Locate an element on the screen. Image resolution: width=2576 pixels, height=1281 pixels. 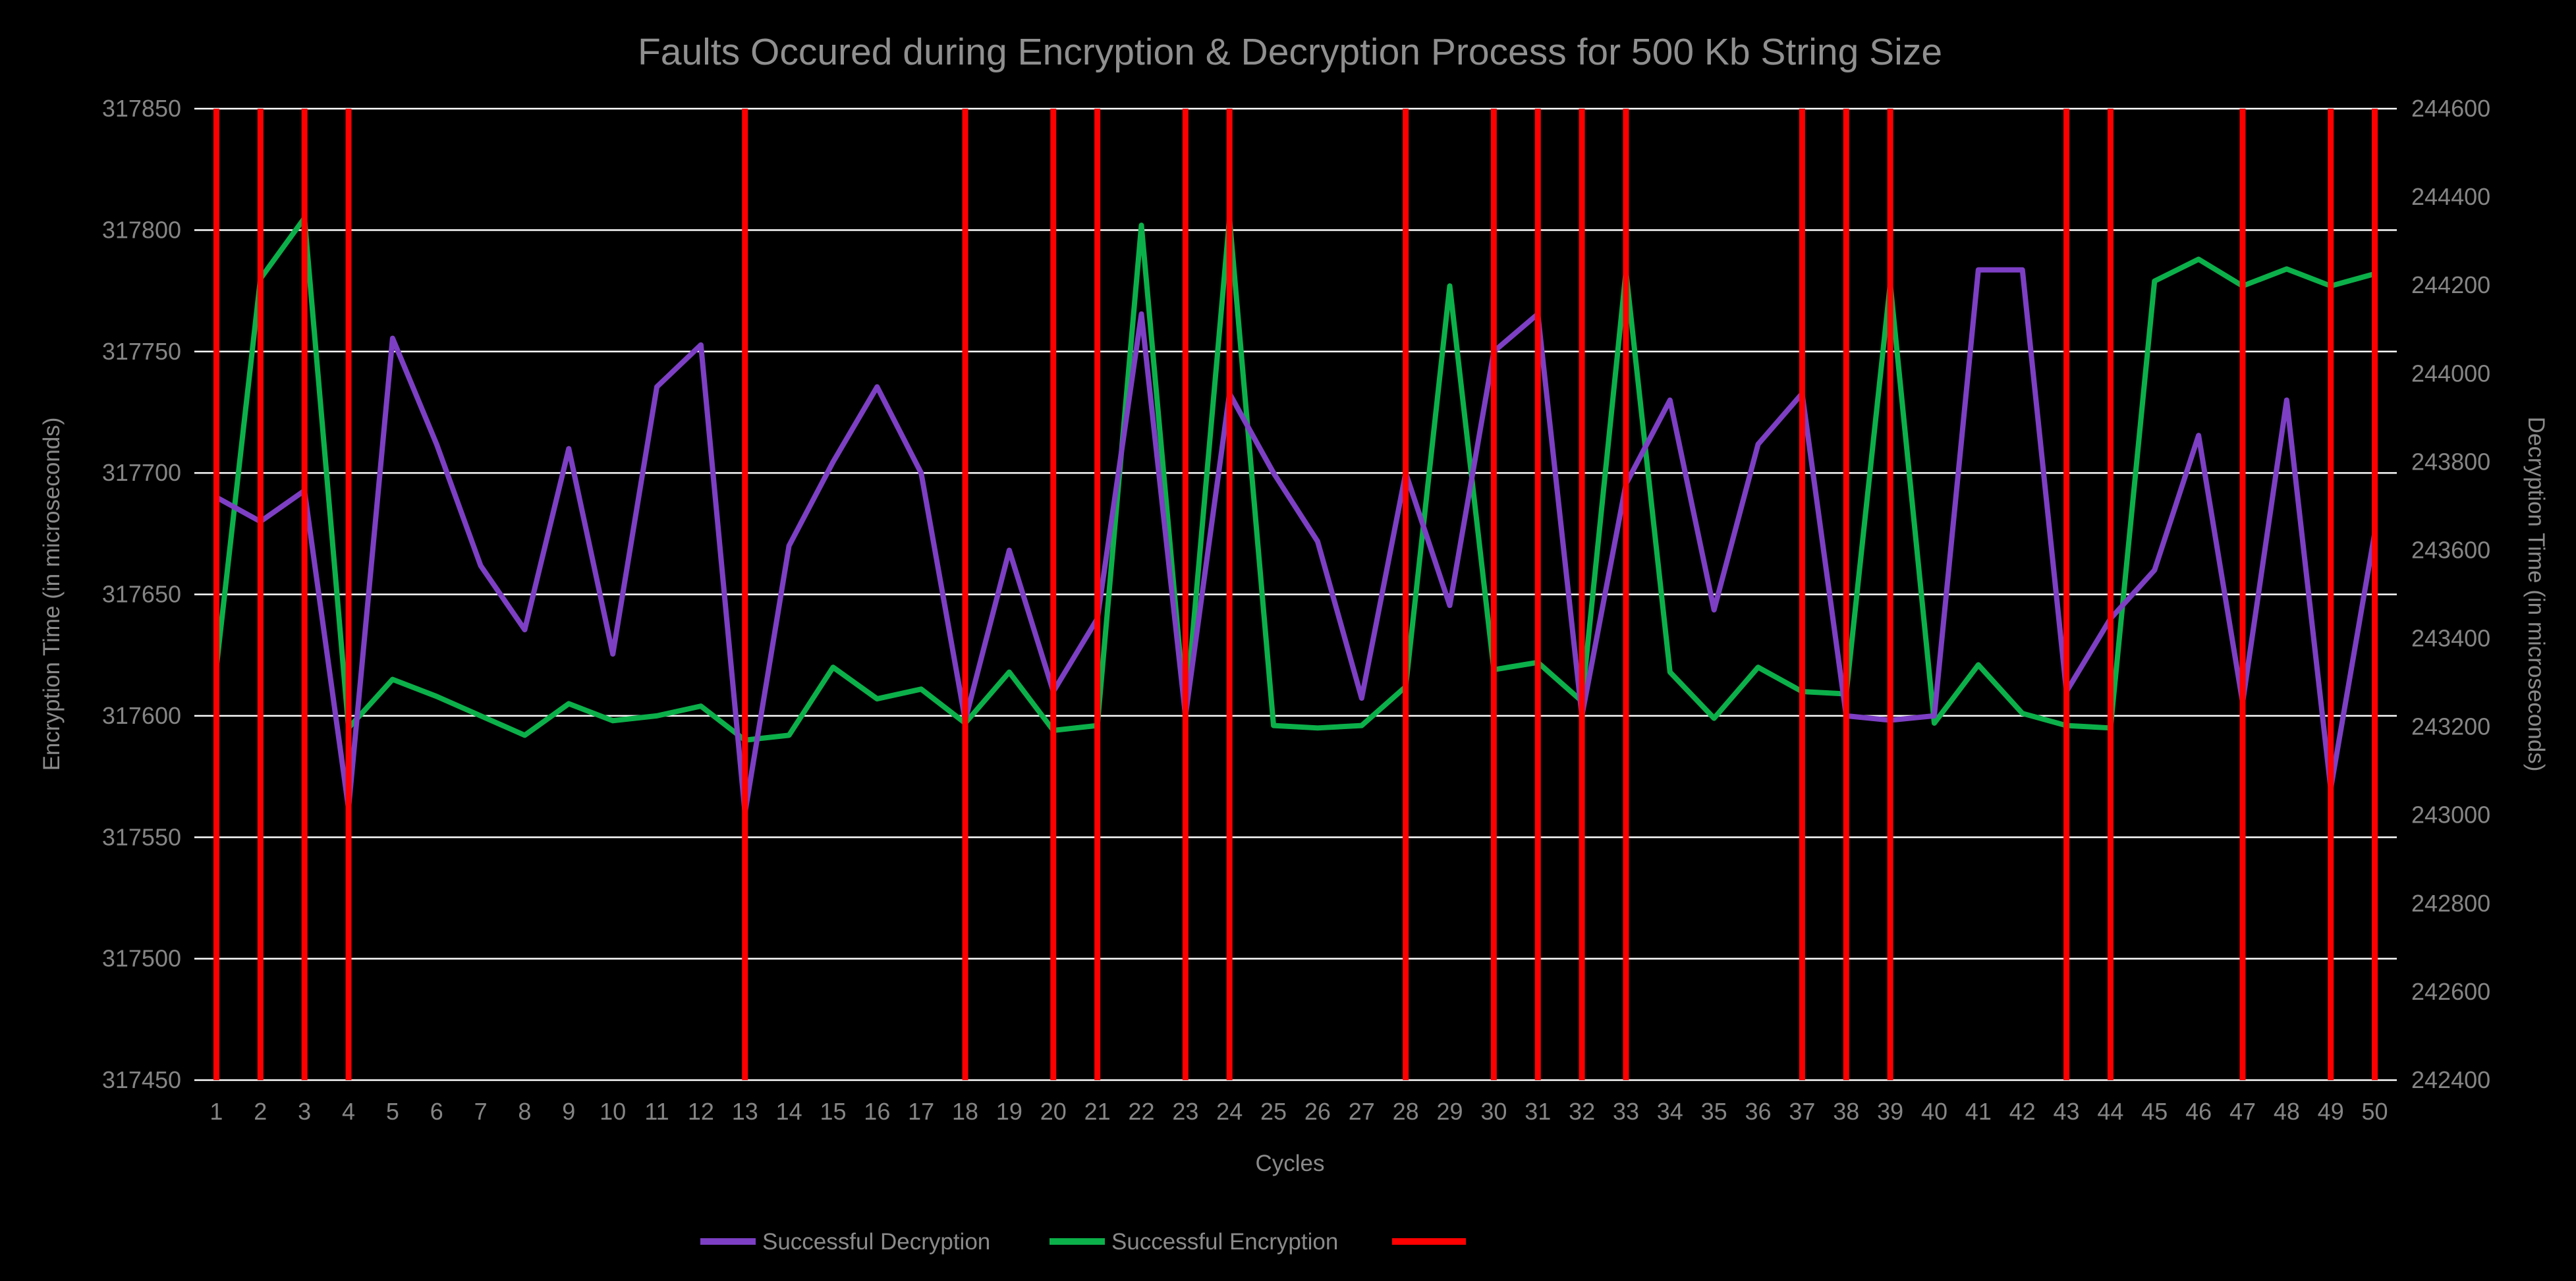
right-axis-tick: 242400 is located at coordinates (2450, 1079).